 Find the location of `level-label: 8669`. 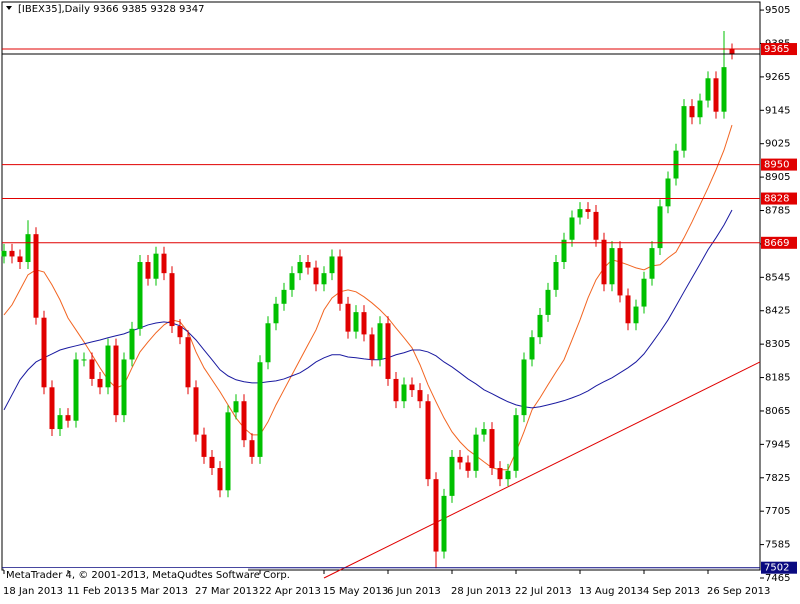

level-label: 8669 is located at coordinates (776, 243).